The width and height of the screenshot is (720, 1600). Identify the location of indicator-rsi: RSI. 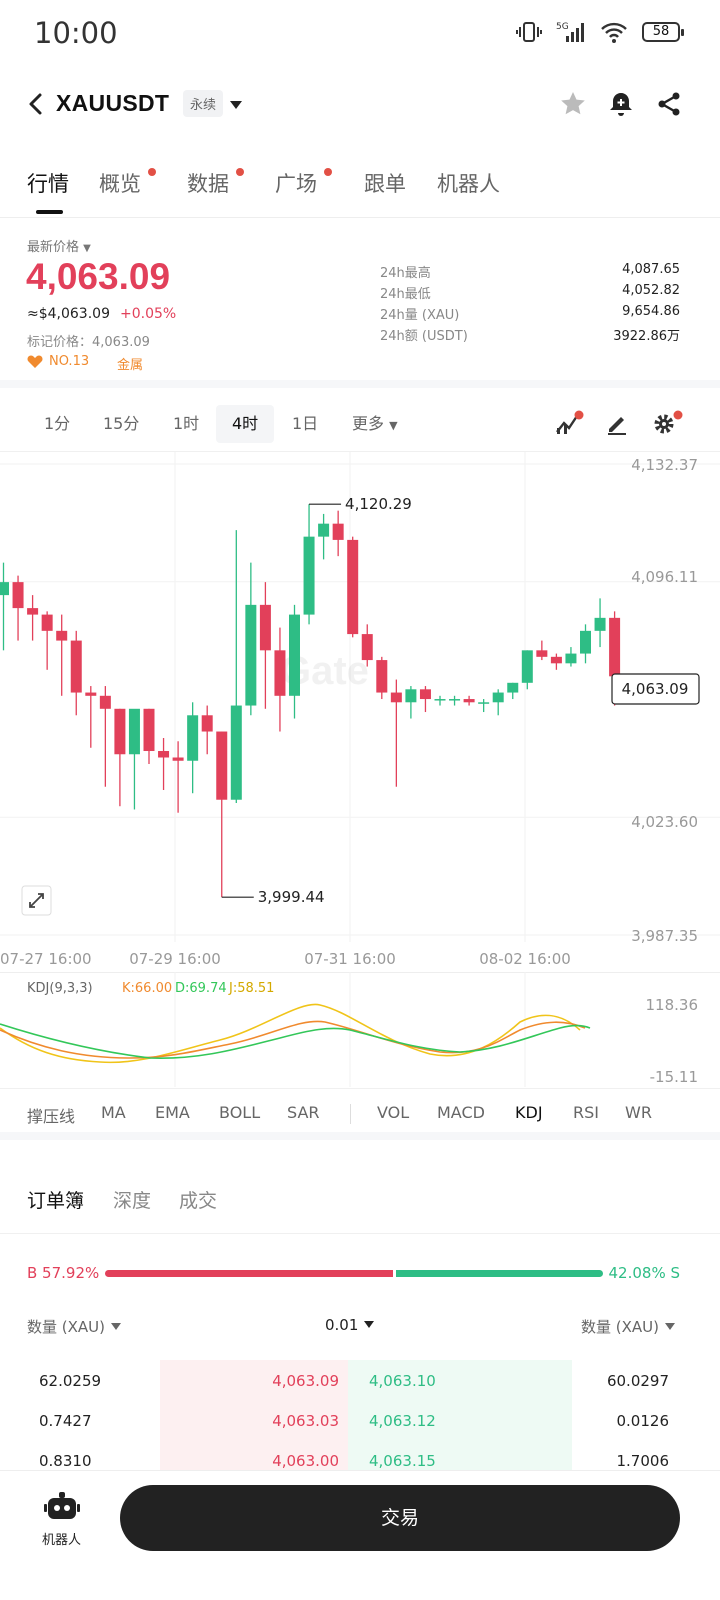
(586, 1112).